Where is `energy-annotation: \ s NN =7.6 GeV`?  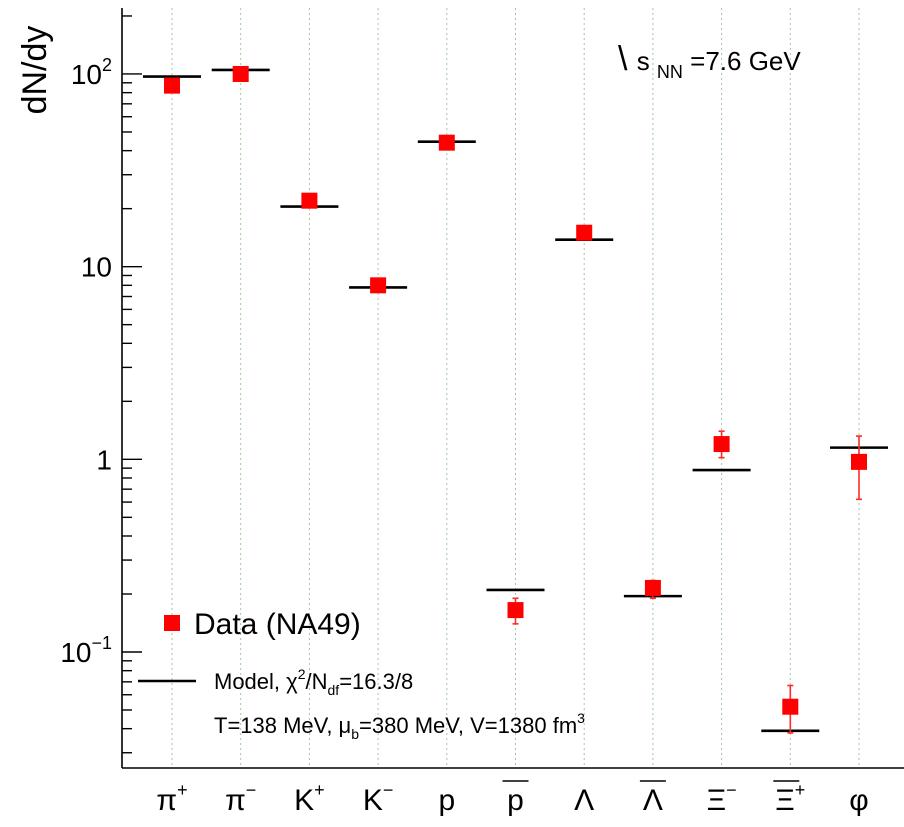
energy-annotation: \ s NN =7.6 GeV is located at coordinates (709, 62).